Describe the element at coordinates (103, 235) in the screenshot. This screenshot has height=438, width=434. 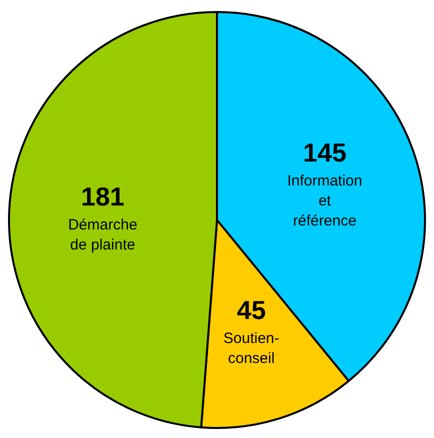
I see `slice-label: Démarche de plainte` at that location.